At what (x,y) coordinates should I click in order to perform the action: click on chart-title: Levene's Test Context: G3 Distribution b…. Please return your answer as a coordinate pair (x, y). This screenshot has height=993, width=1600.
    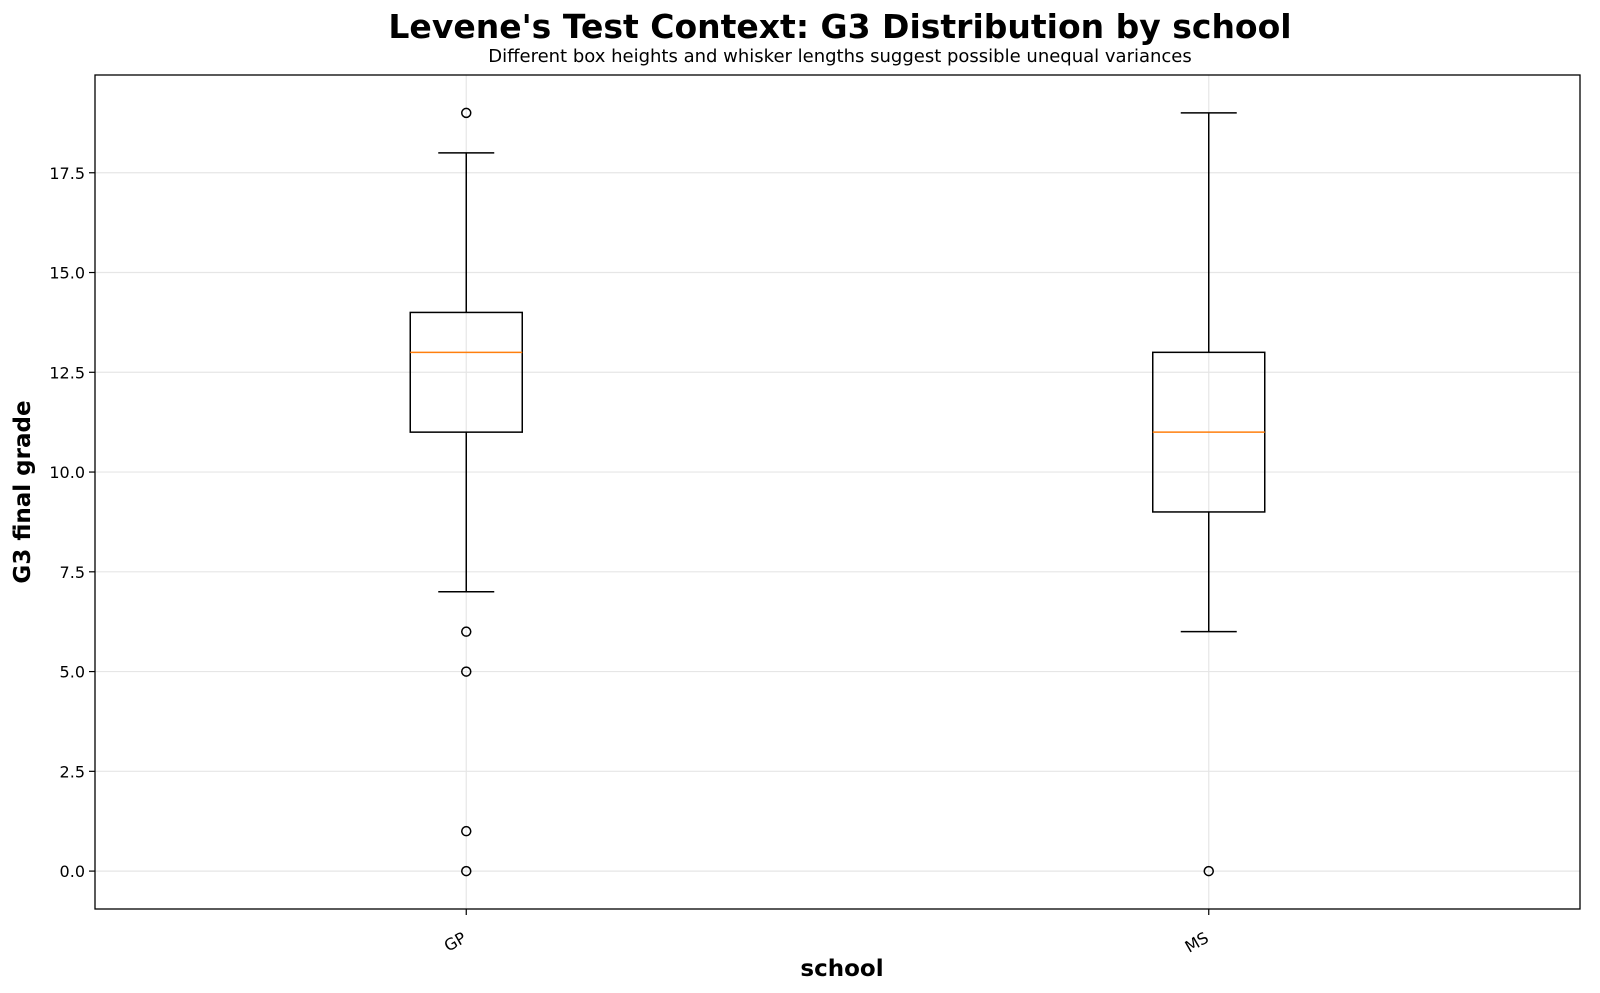
    Looking at the image, I should click on (839, 26).